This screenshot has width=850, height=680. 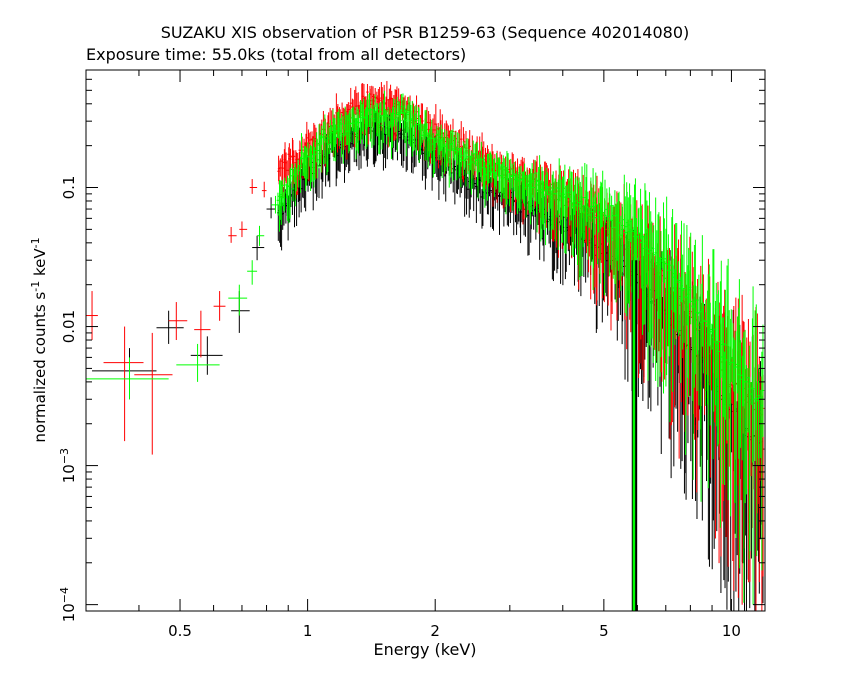 I want to click on x-tick-label: 2, so click(x=435, y=631).